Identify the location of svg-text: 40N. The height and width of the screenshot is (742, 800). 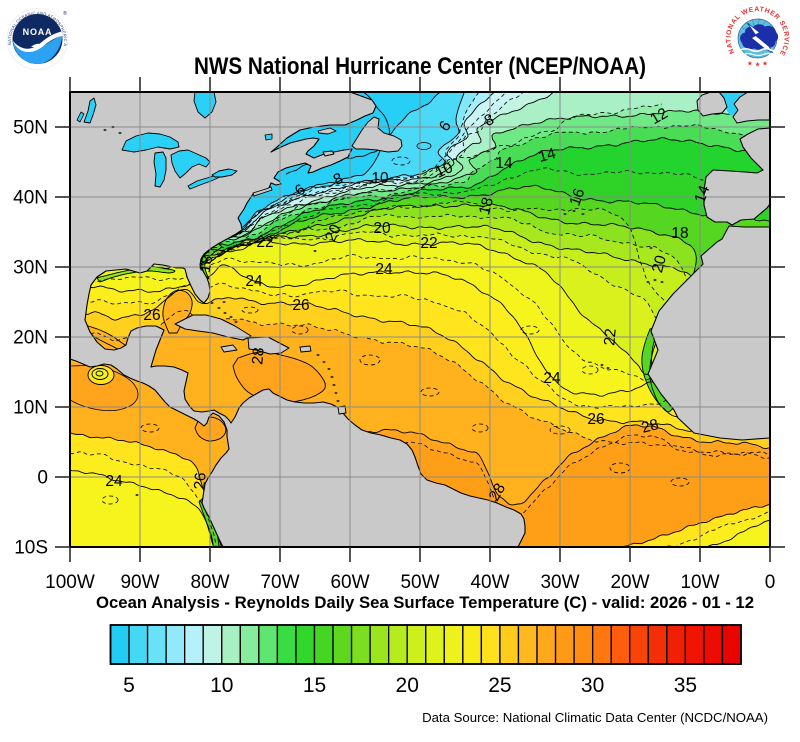
(30, 198).